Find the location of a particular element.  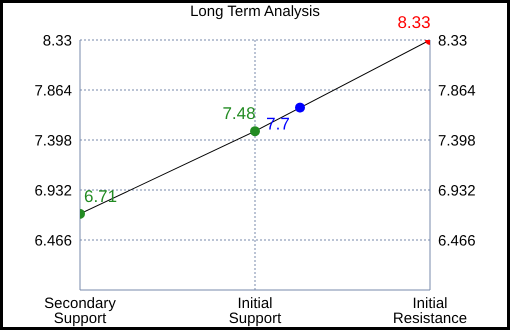

y2-tick-label: 6.466 is located at coordinates (457, 241).